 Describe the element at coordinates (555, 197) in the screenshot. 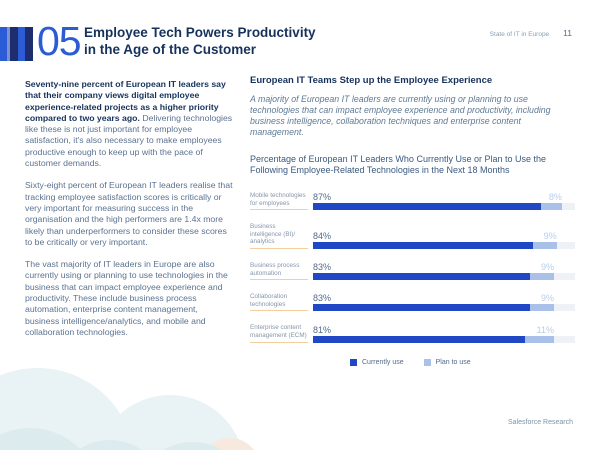

I see `plan-to-use-value: 8%` at that location.